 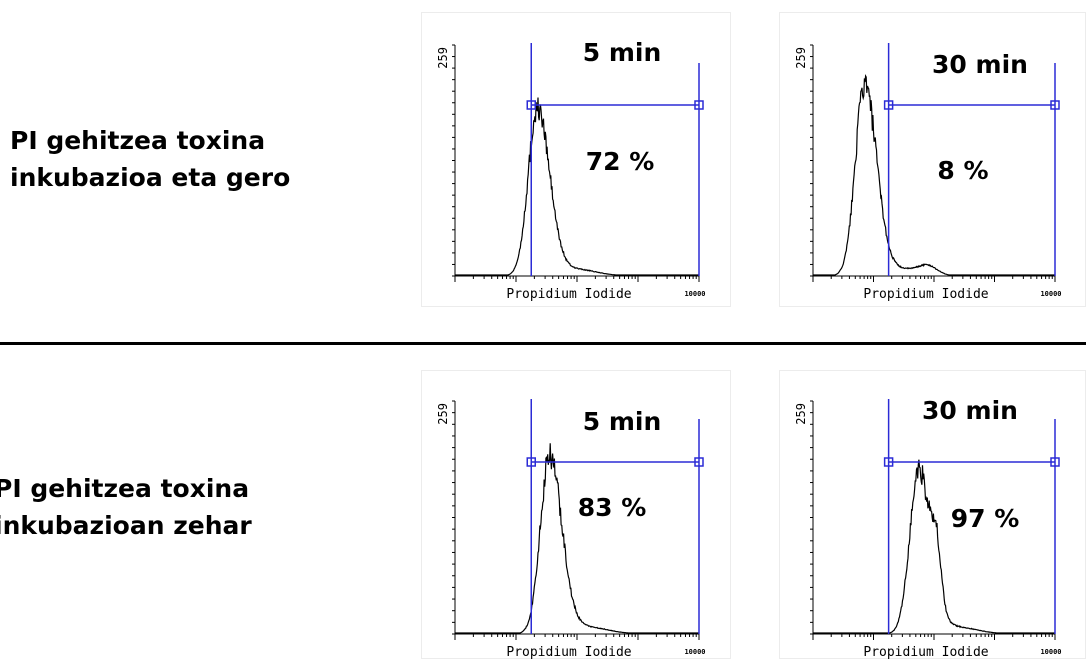 I want to click on histogram-chart: 259 Propidium Iodide 10000 30 min 8 %, so click(x=928, y=172).